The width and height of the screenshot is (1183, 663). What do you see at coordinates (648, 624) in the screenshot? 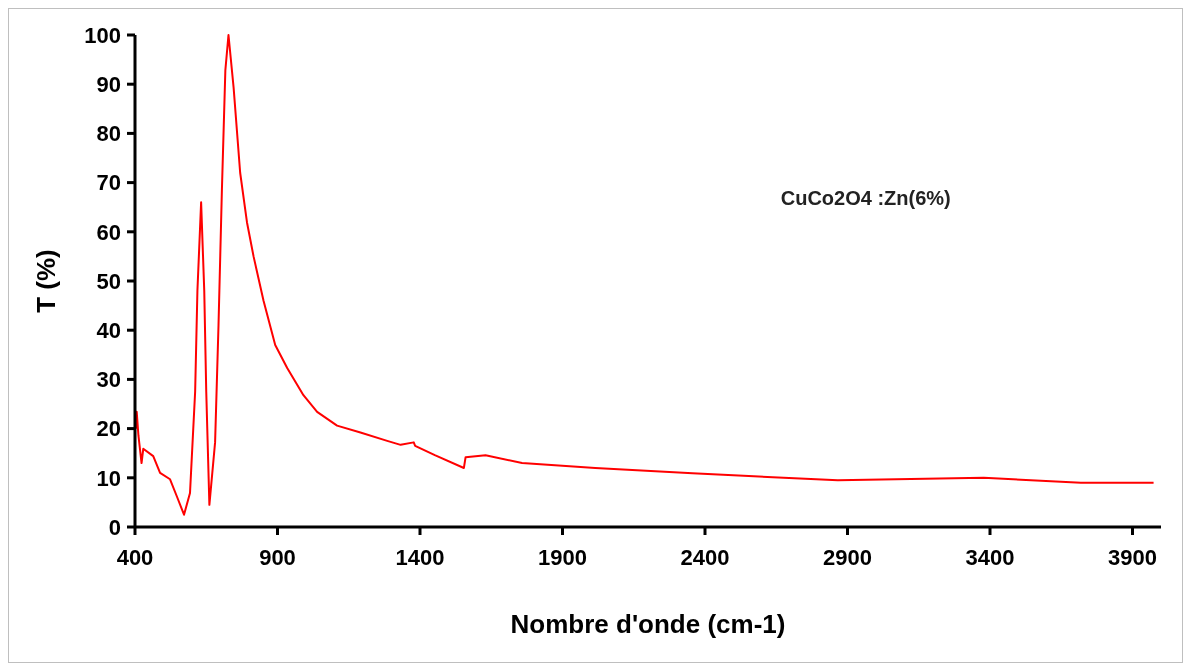
I see `x-axis-title: Nombre d'onde (cm-1)` at bounding box center [648, 624].